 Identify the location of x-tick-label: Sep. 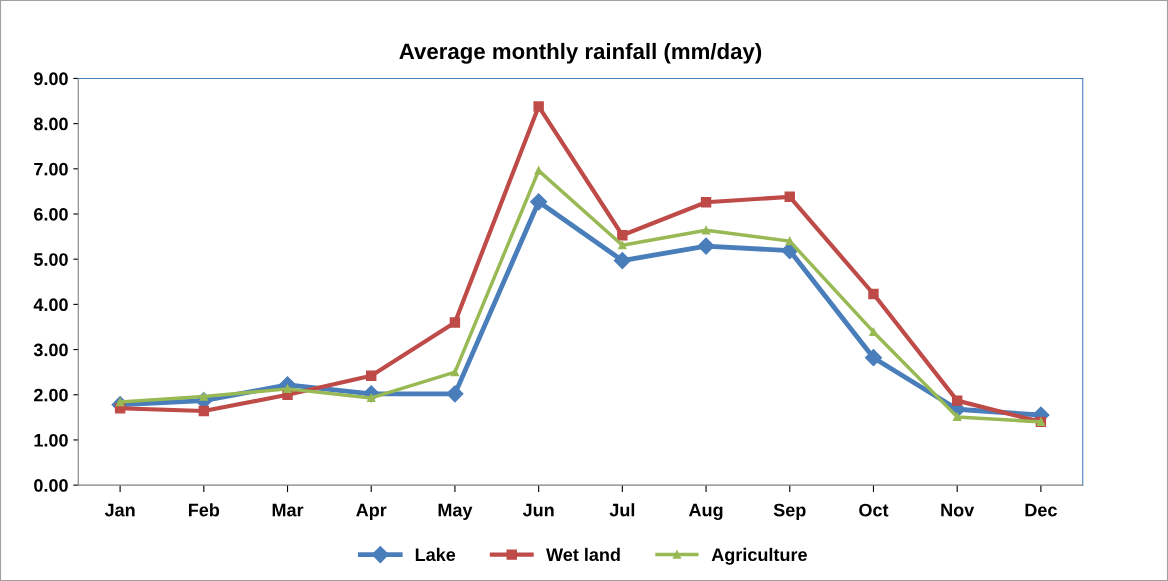
(789, 512).